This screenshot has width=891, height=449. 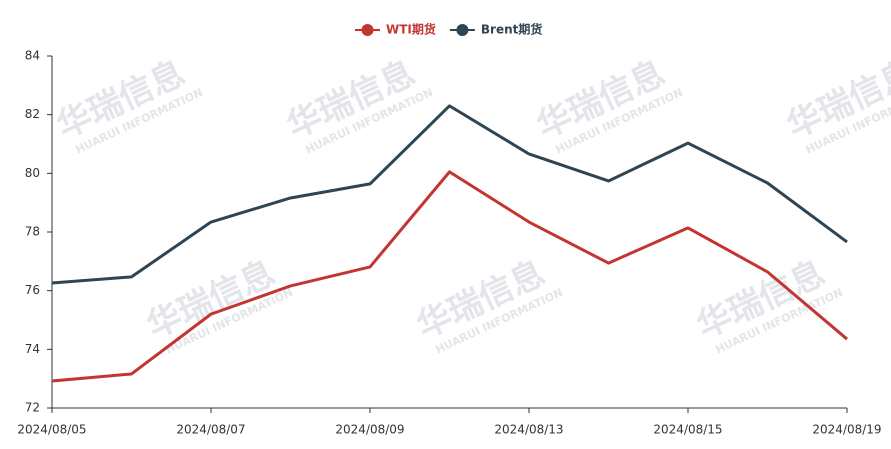 What do you see at coordinates (411, 29) in the screenshot?
I see `legend-label: WTI期货` at bounding box center [411, 29].